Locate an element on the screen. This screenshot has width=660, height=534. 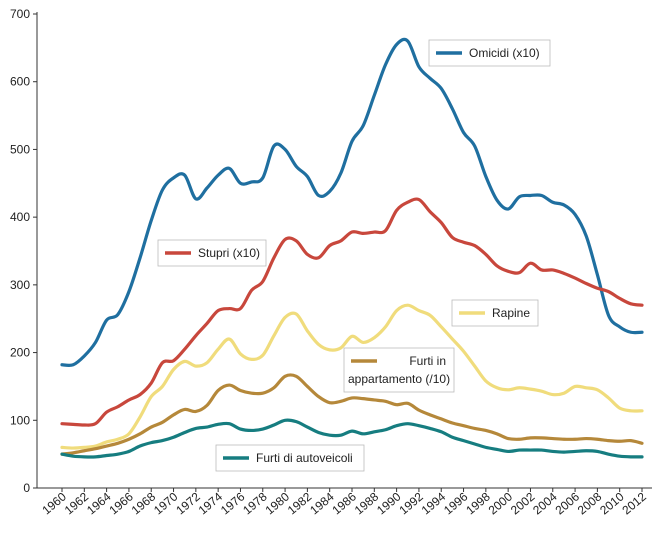
y-tick-label: 100 is located at coordinates (20, 420).